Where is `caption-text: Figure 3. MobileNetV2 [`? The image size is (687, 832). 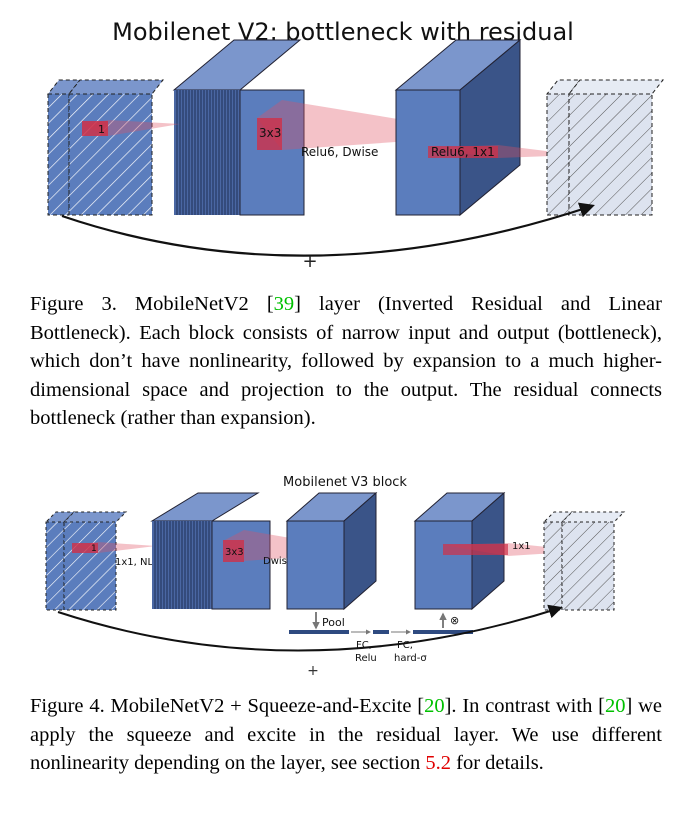 caption-text: Figure 3. MobileNetV2 [ is located at coordinates (152, 304).